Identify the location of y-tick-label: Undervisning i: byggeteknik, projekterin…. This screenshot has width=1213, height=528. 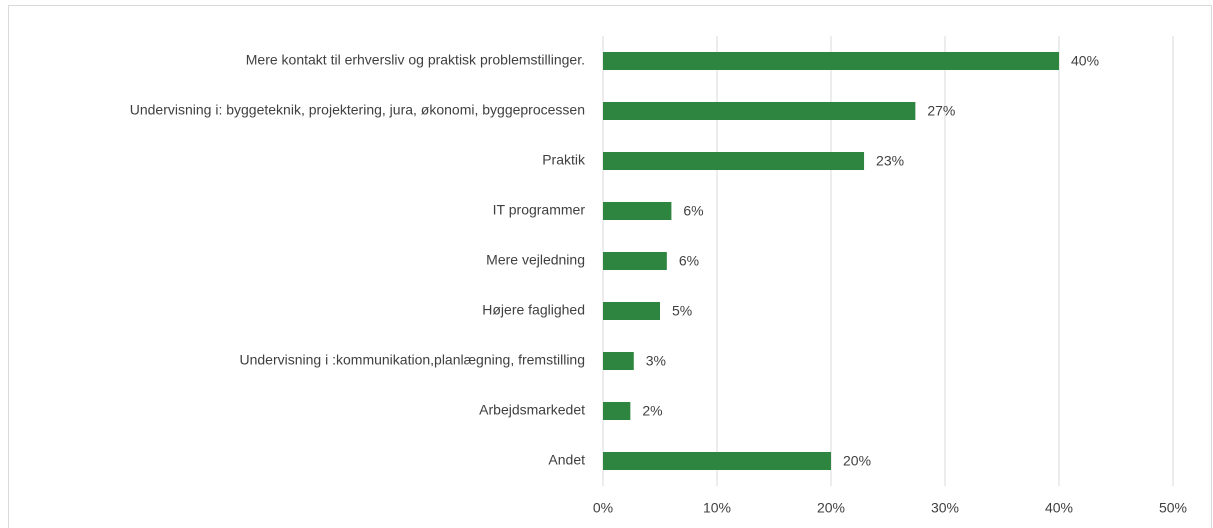
(357, 110).